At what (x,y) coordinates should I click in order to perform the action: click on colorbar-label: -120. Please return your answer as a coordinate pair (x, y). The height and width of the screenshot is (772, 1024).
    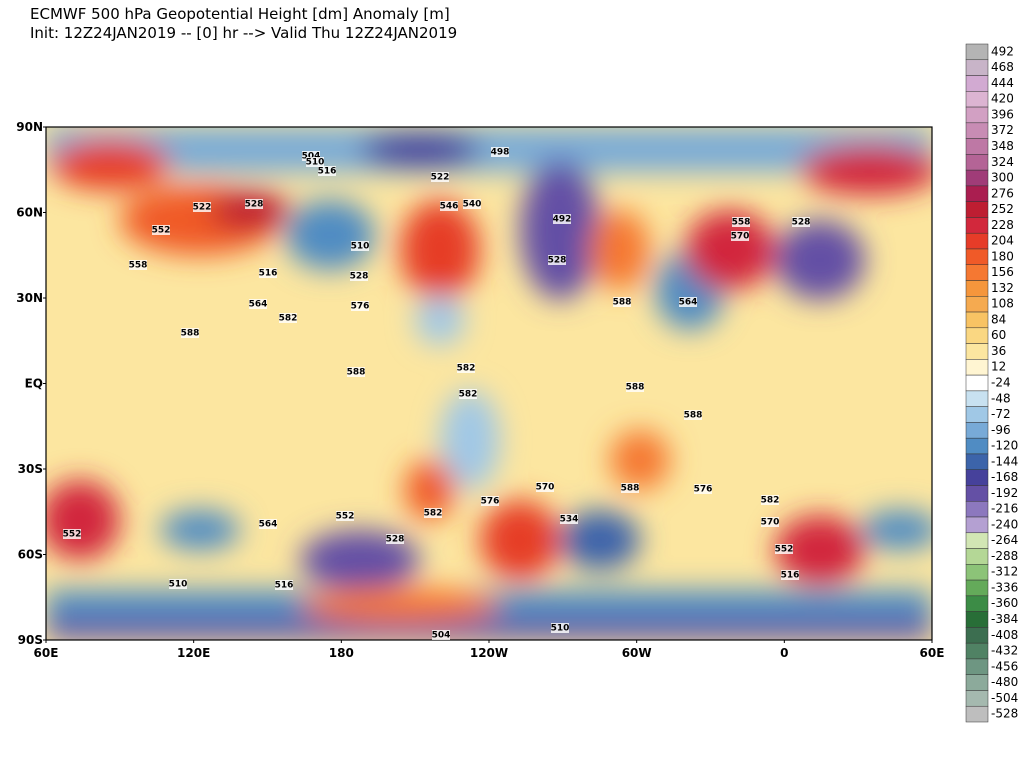
    Looking at the image, I should click on (1004, 446).